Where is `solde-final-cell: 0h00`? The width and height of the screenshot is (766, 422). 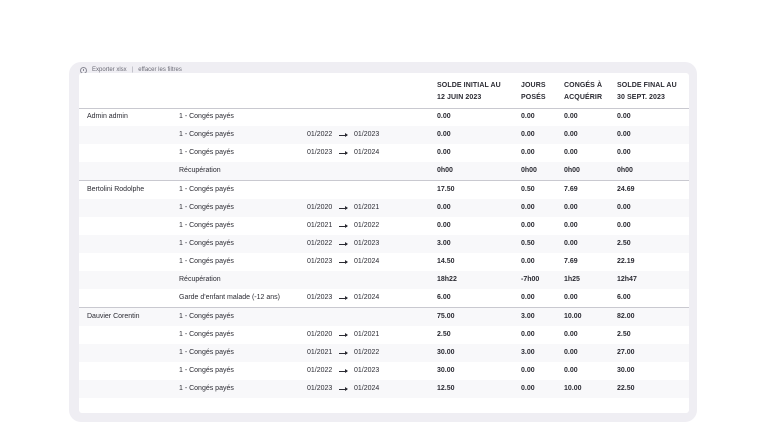 solde-final-cell: 0h00 is located at coordinates (625, 170).